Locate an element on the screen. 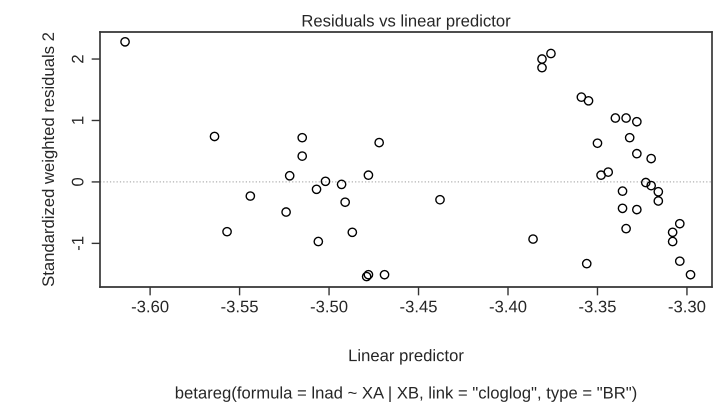 This screenshot has width=724, height=412. y-tick-label: 2 is located at coordinates (78, 59).